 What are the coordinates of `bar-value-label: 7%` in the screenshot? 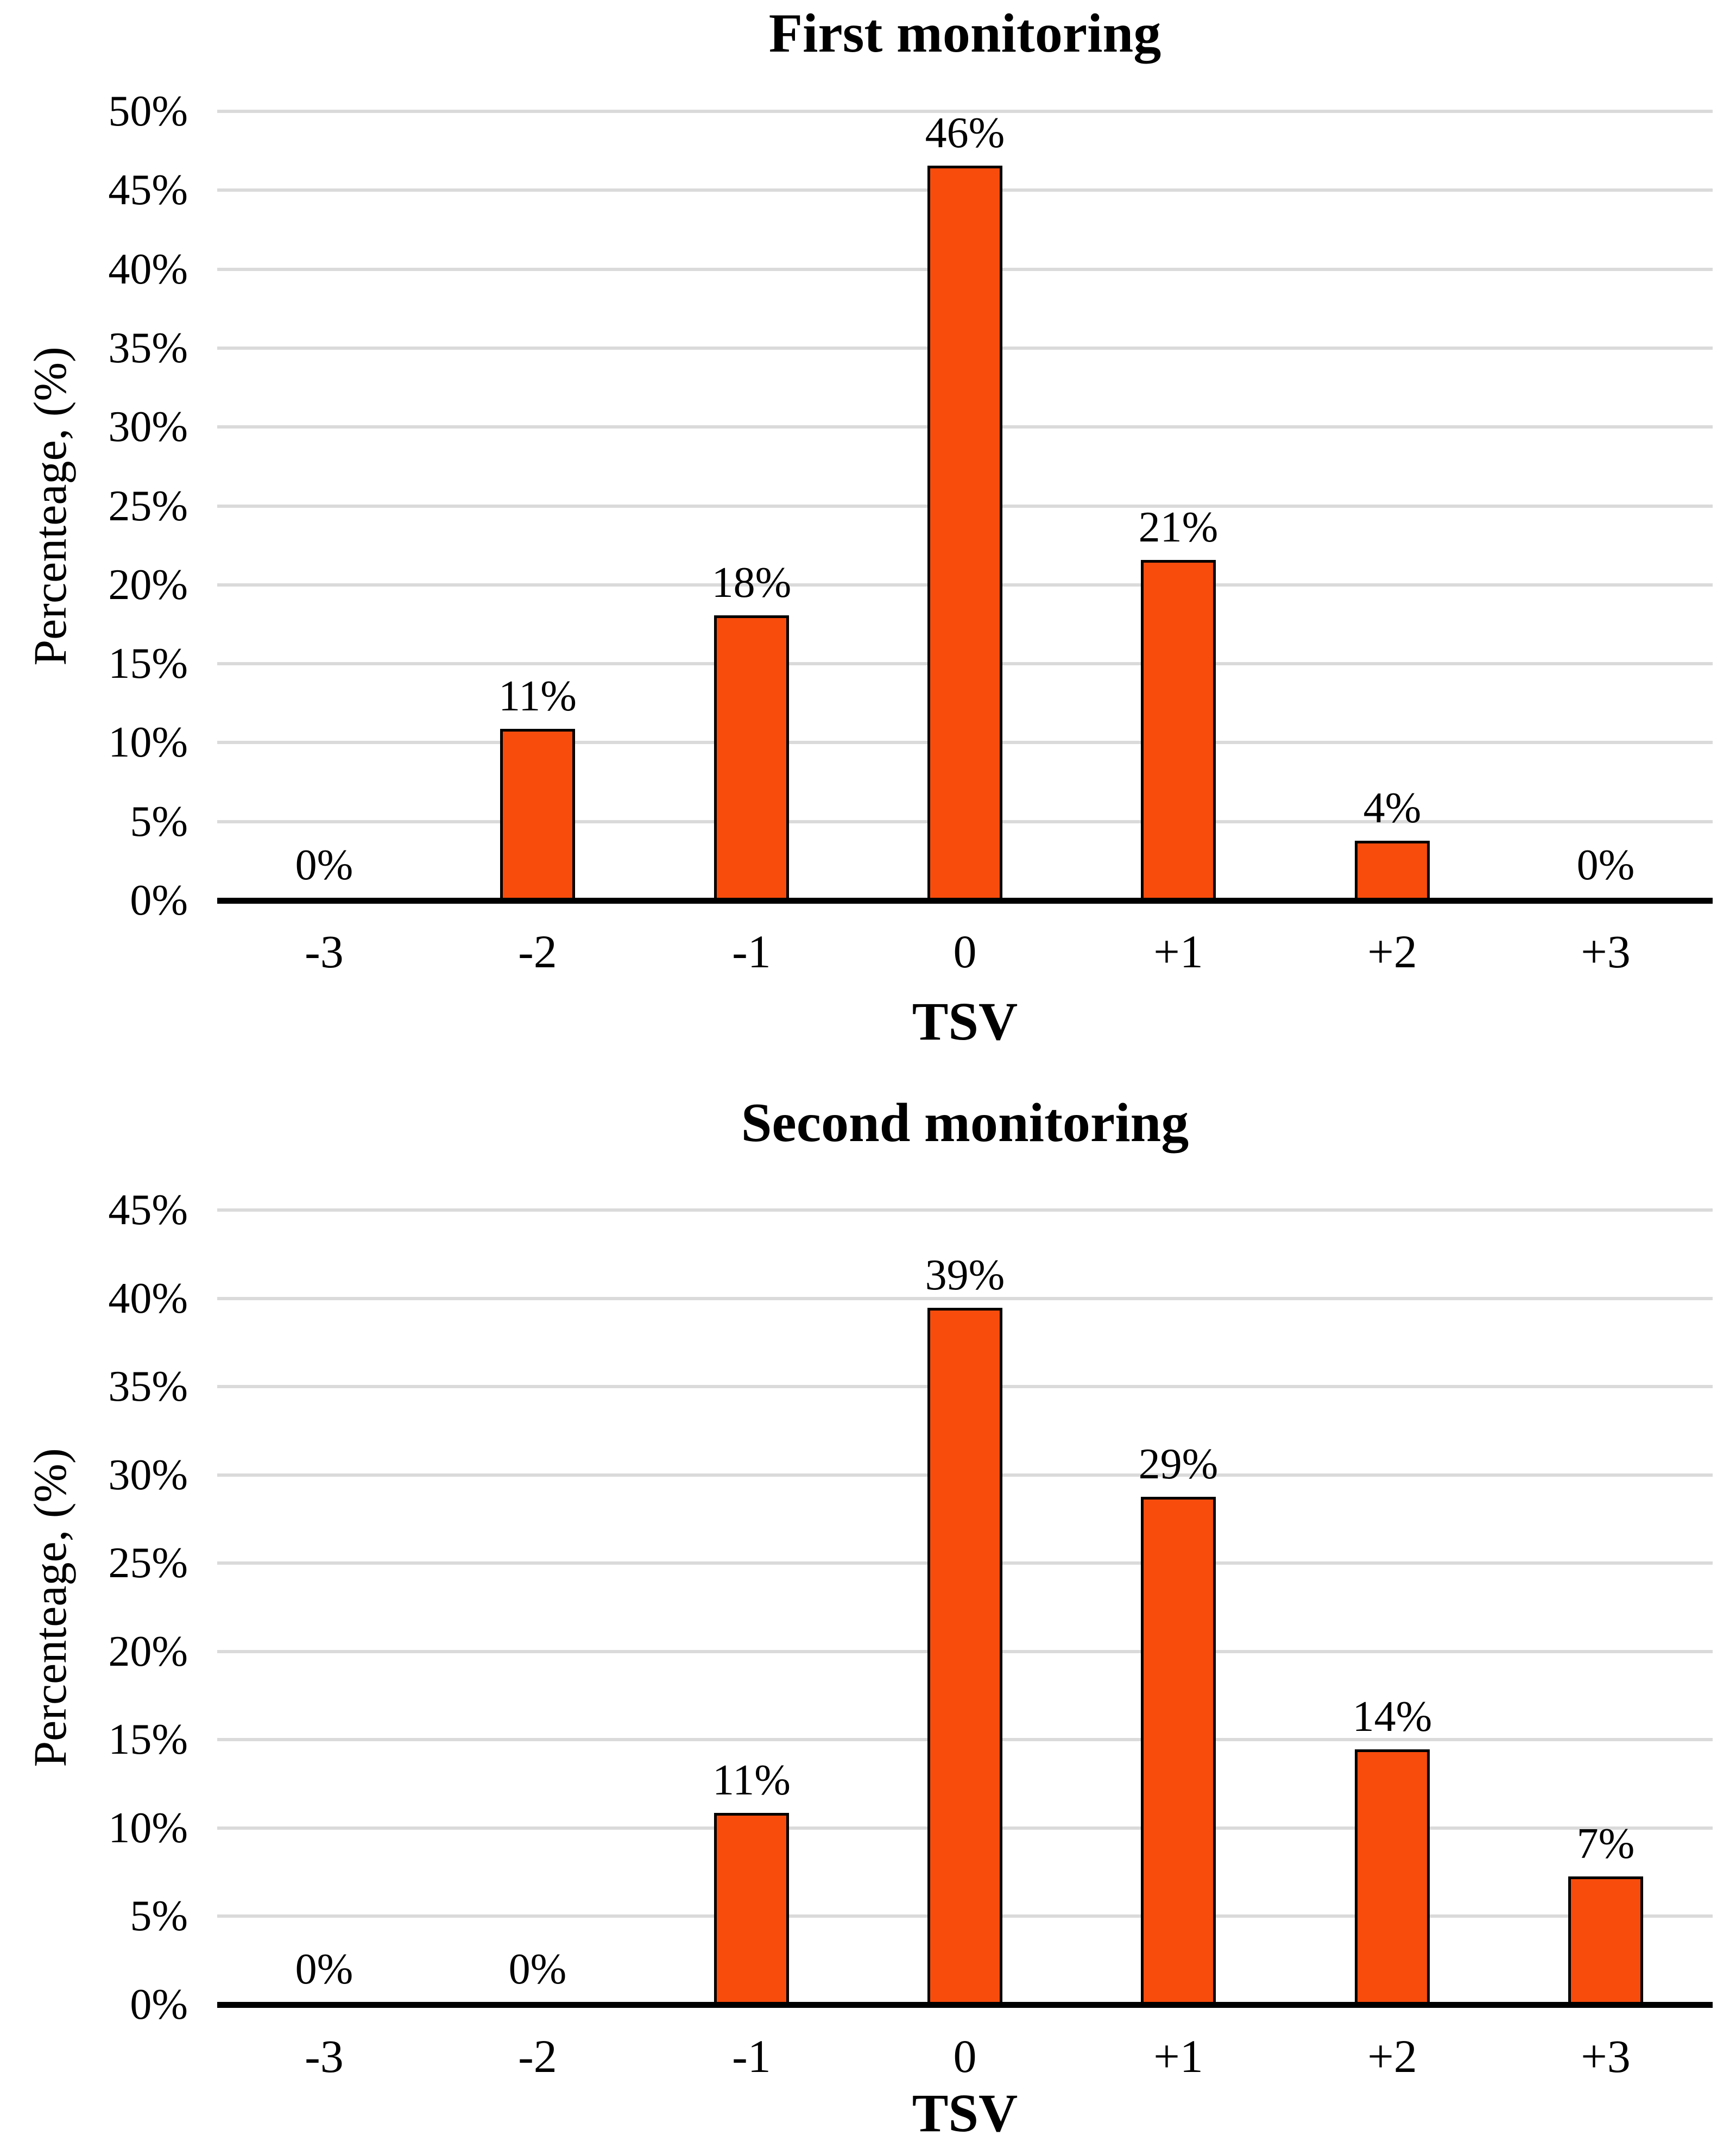 It's located at (1605, 1844).